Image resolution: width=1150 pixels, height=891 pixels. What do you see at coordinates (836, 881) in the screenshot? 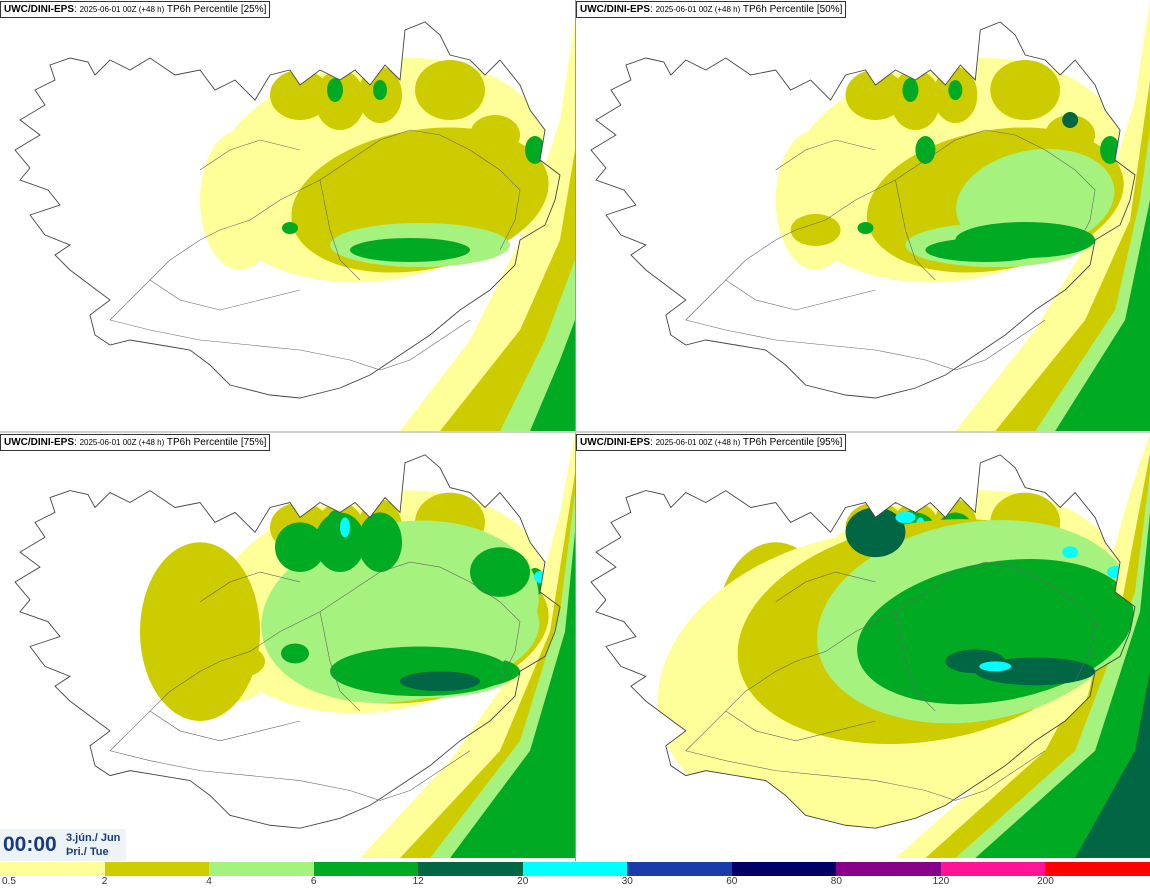
I see `colorbar-tick: 80` at bounding box center [836, 881].